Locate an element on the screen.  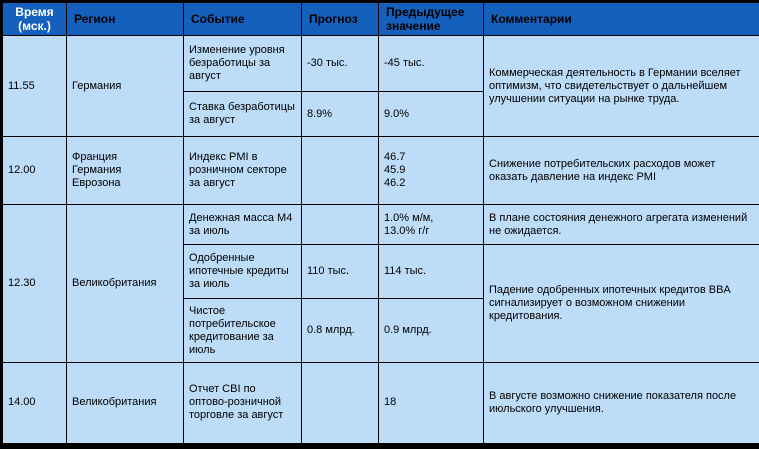
time-cell: 14.00 is located at coordinates (34, 404).